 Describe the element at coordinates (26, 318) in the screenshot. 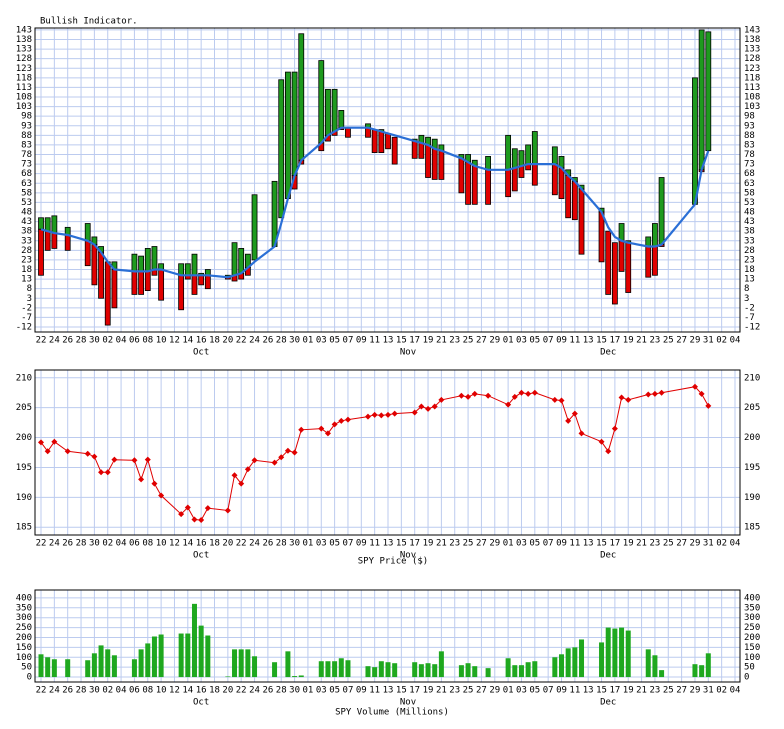

I see `y-tick-label: -7` at that location.